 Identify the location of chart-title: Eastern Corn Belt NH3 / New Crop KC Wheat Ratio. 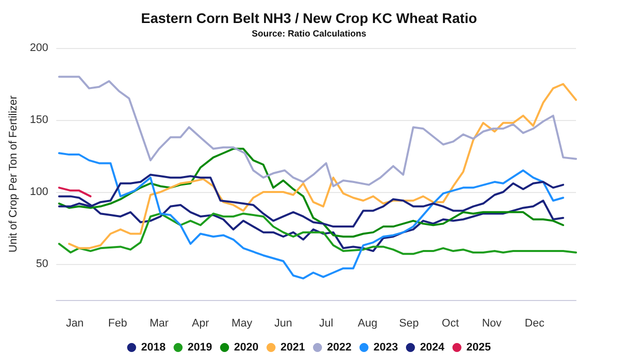
(309, 18).